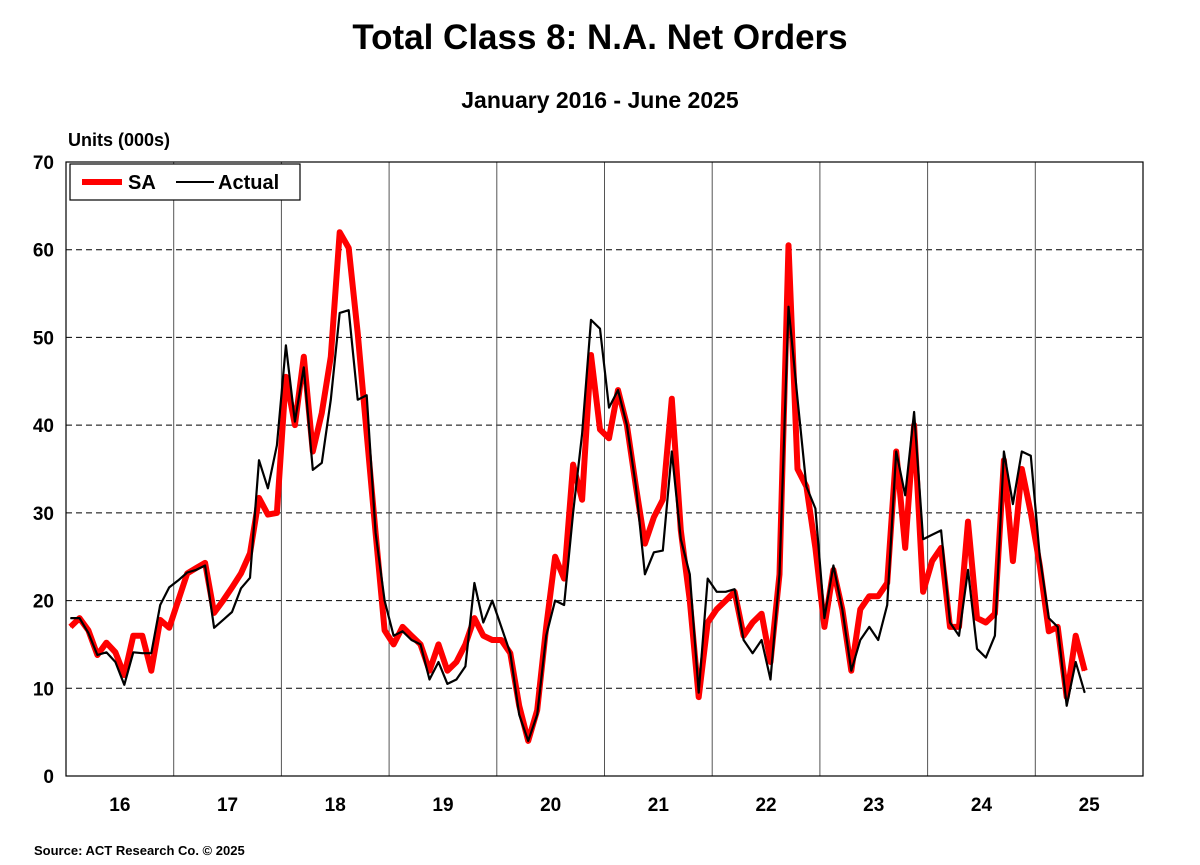 The height and width of the screenshot is (865, 1200). Describe the element at coordinates (600, 100) in the screenshot. I see `chart-subtitle: January 2016 - June 2025` at that location.